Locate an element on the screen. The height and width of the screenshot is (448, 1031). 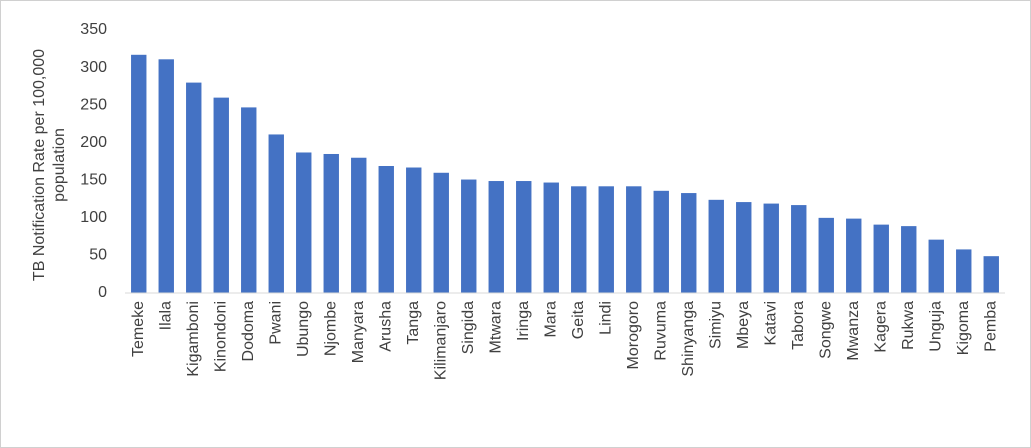
x-tick-label: Ruvuma is located at coordinates (660, 331).